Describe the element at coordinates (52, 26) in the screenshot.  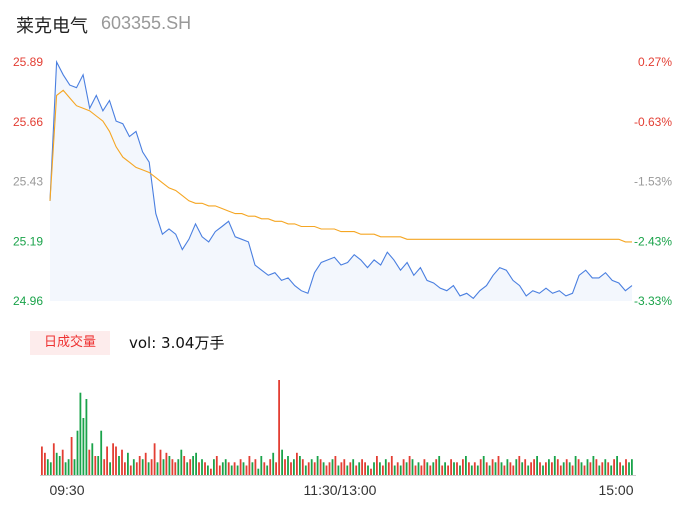
I see `stock-name: 莱克电气` at that location.